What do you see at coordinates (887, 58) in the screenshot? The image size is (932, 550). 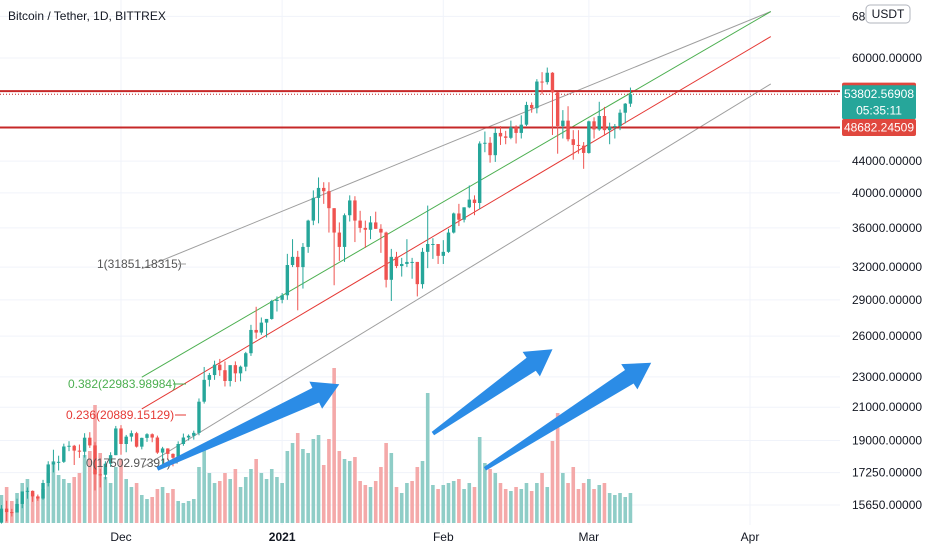 I see `y-tick-label: 60000.00000` at bounding box center [887, 58].